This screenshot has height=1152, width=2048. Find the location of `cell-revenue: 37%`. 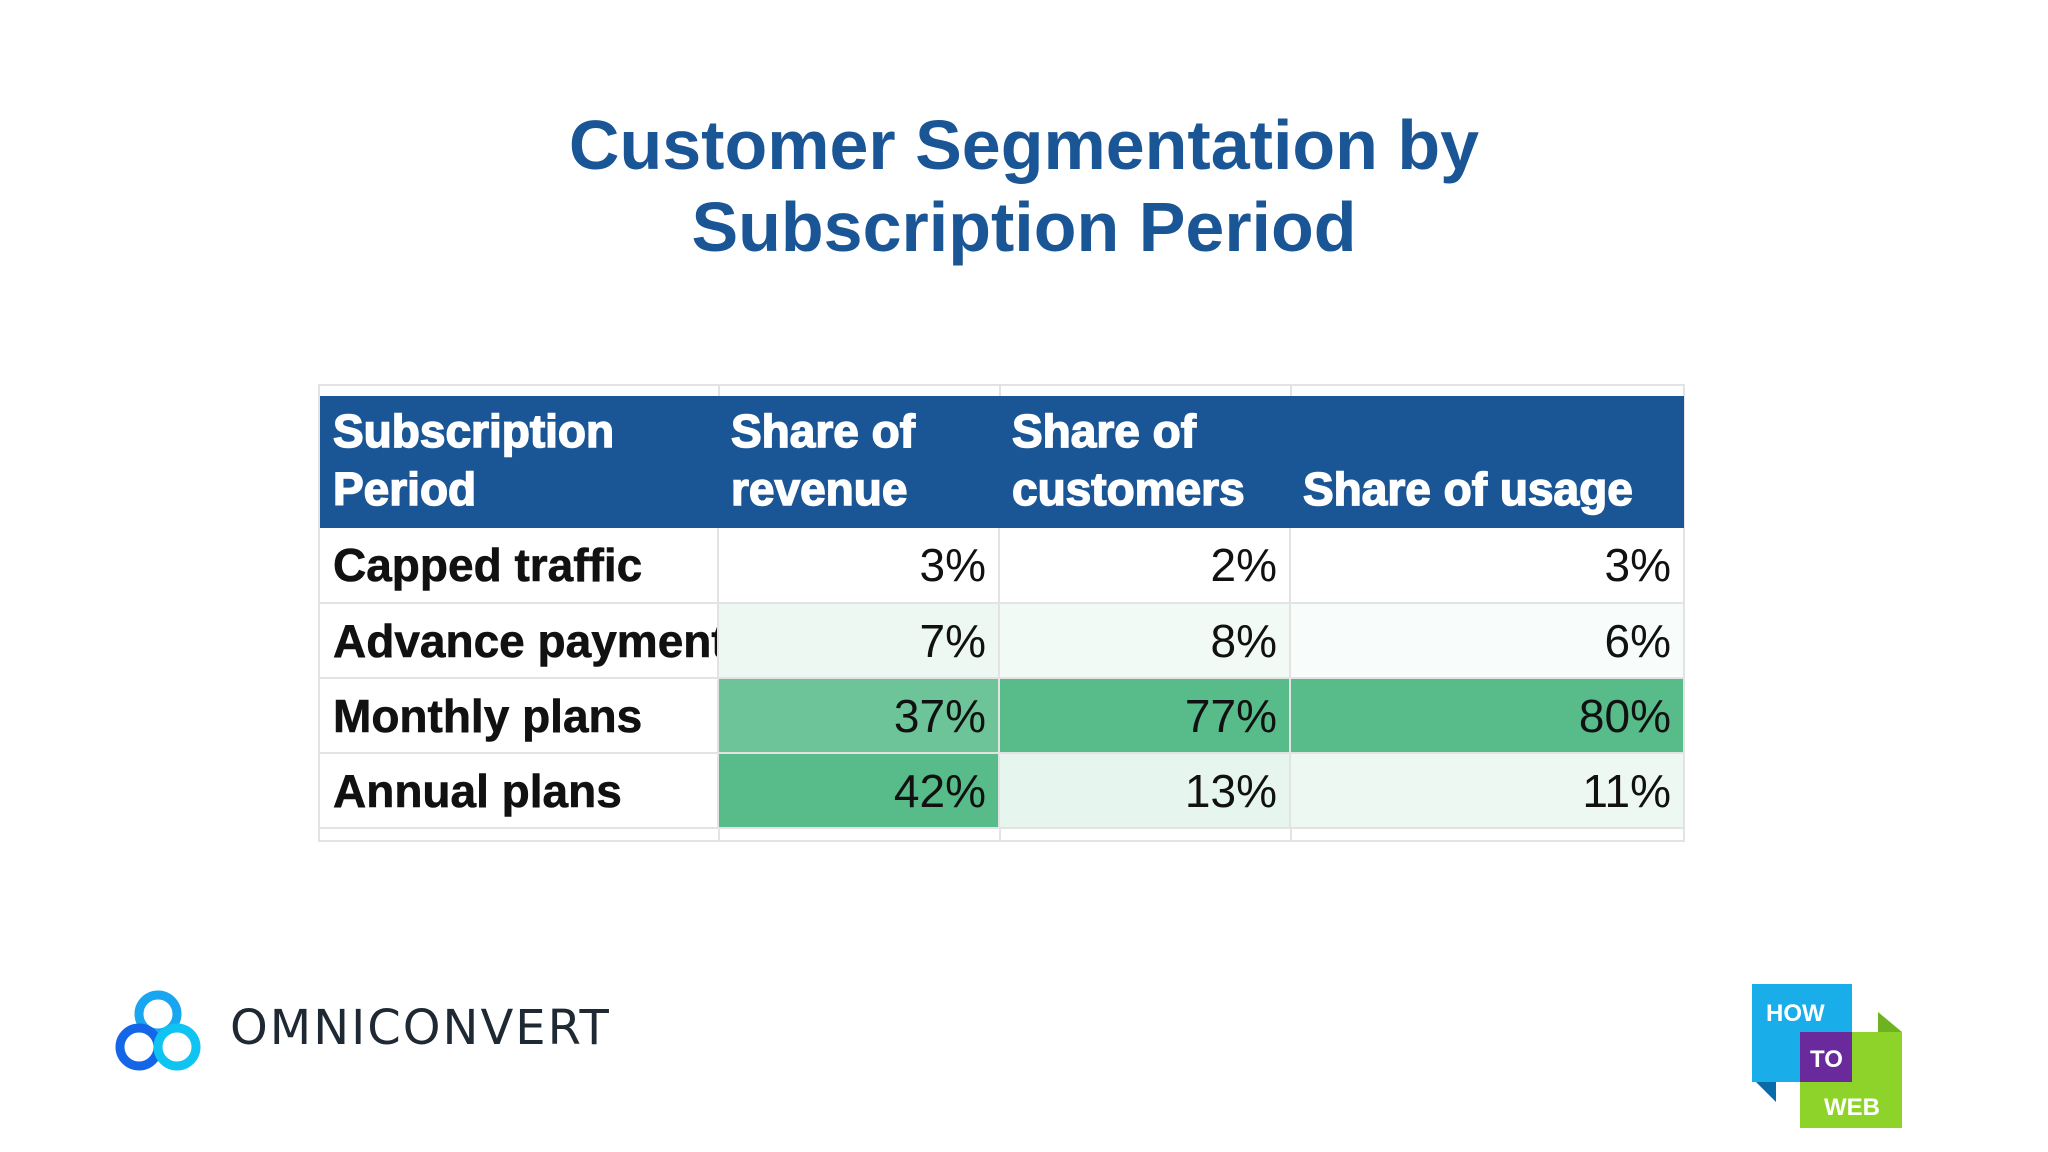

cell-revenue: 37% is located at coordinates (859, 716).